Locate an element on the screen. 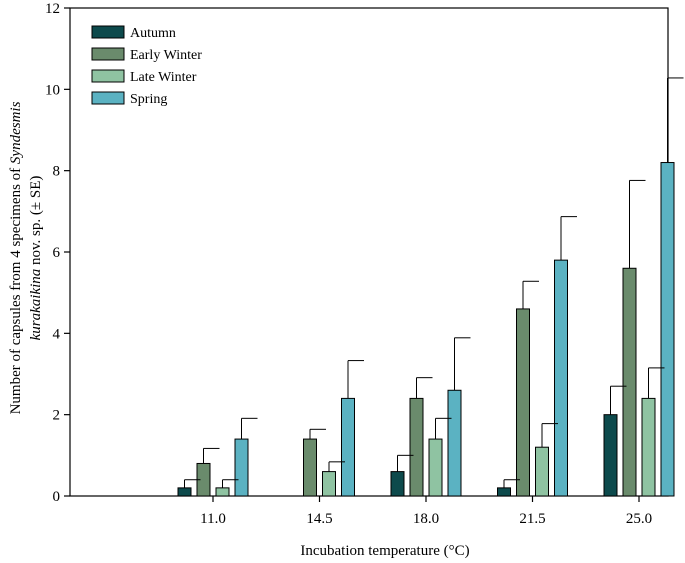 Image resolution: width=685 pixels, height=563 pixels. y-tick-label: 8 is located at coordinates (57, 172).